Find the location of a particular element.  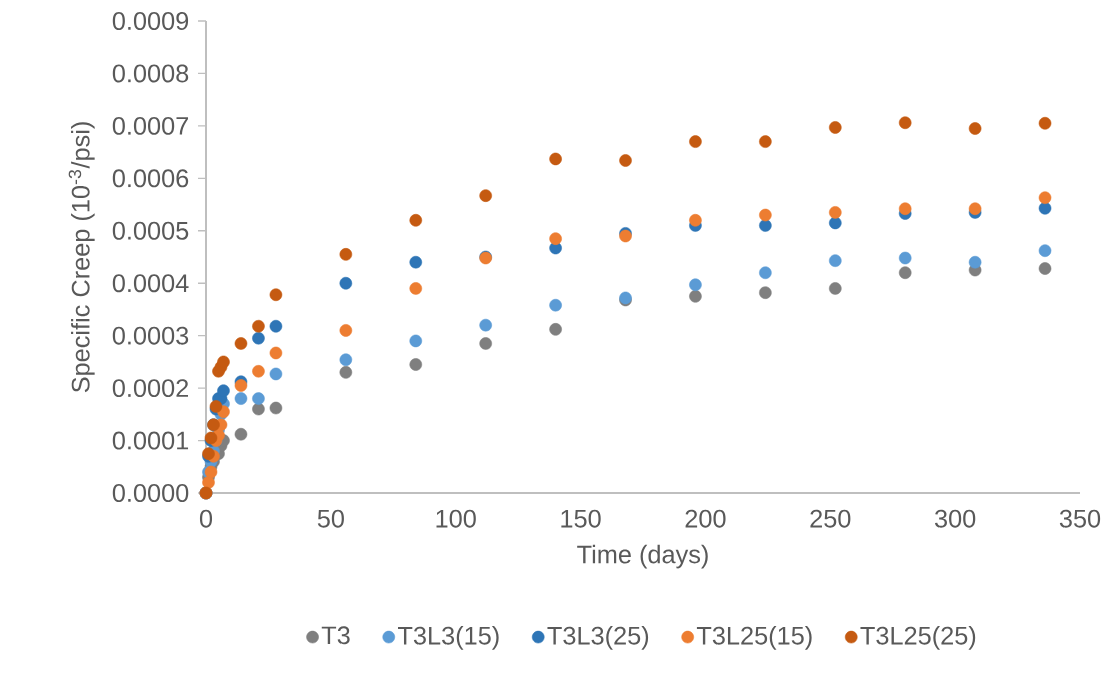

x-tick-label: 250 is located at coordinates (830, 518).